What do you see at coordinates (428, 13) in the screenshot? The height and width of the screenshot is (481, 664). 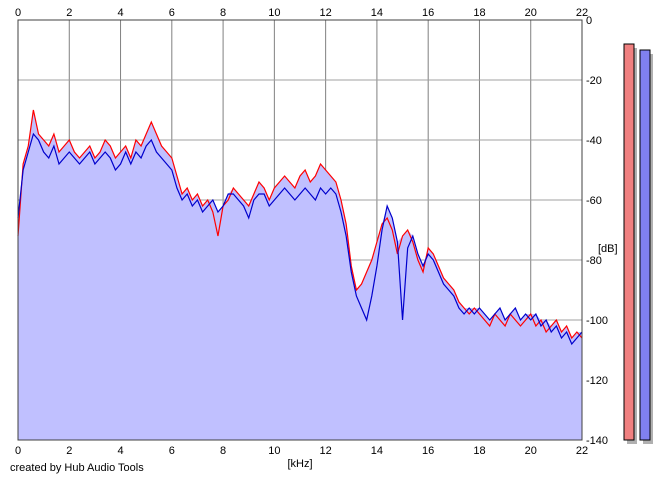 I see `x-tick-label-top: 16` at bounding box center [428, 13].